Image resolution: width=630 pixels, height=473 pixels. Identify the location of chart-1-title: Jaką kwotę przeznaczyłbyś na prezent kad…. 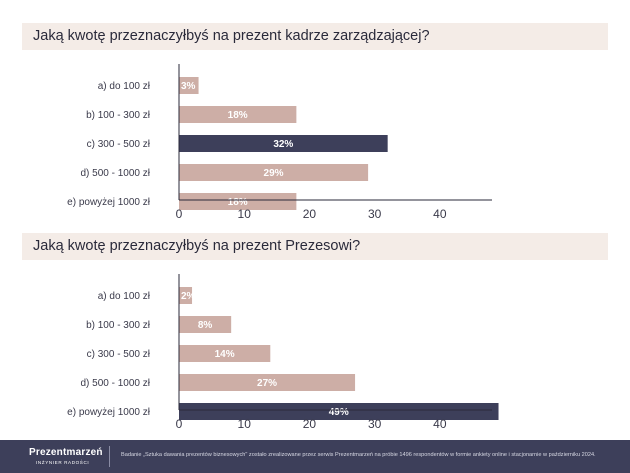
(315, 36).